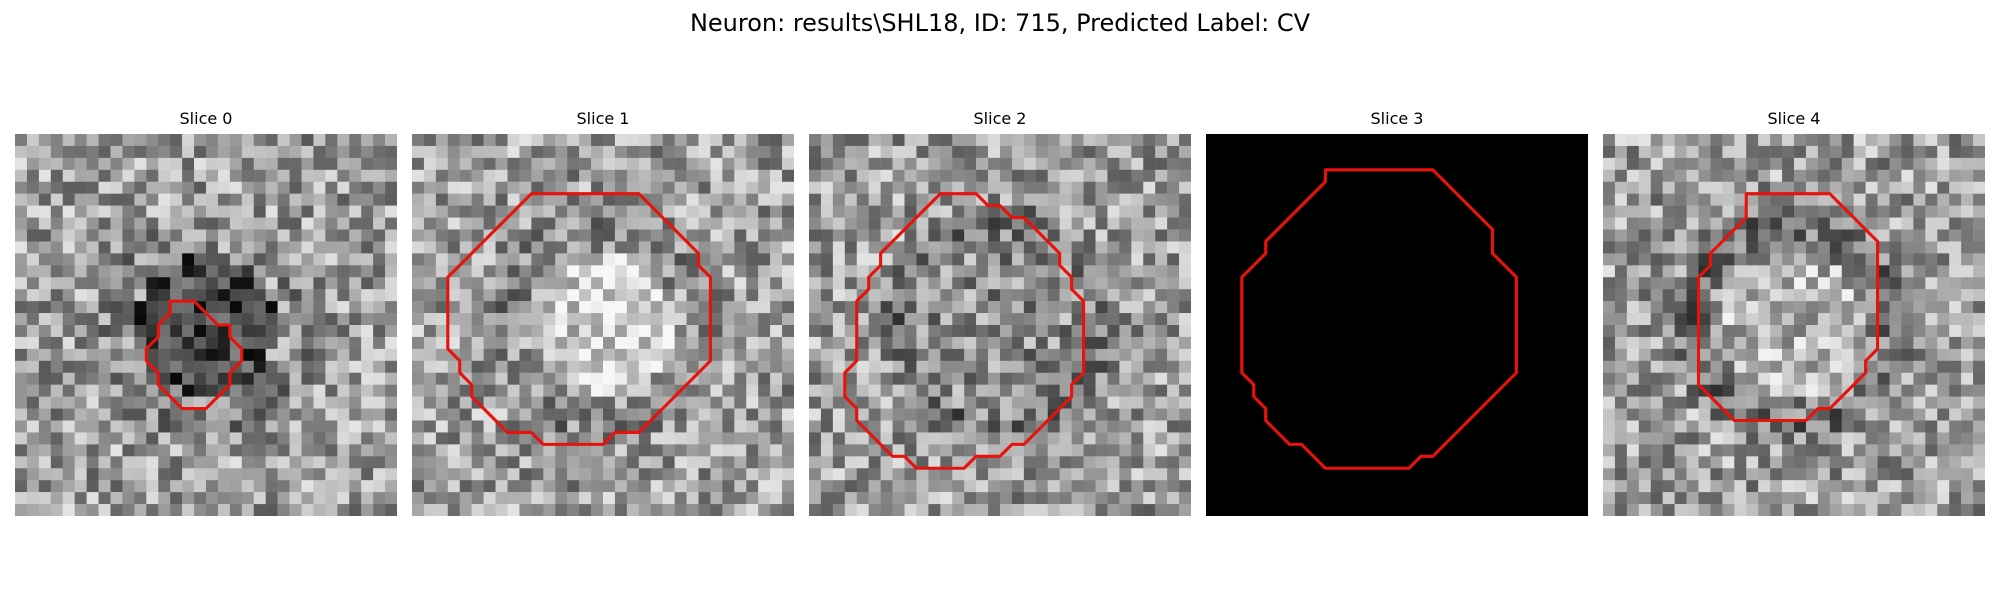 The width and height of the screenshot is (2000, 600). Describe the element at coordinates (1397, 118) in the screenshot. I see `slice-3-title: Slice 3` at that location.